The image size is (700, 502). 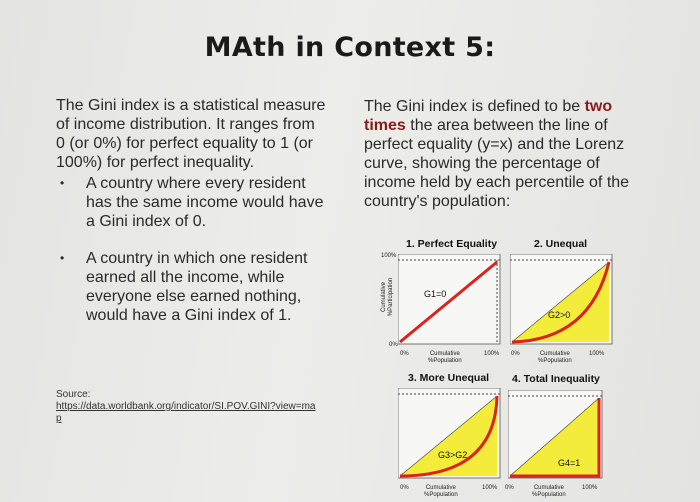 I want to click on chart-panel-more-unequal, so click(x=449, y=433).